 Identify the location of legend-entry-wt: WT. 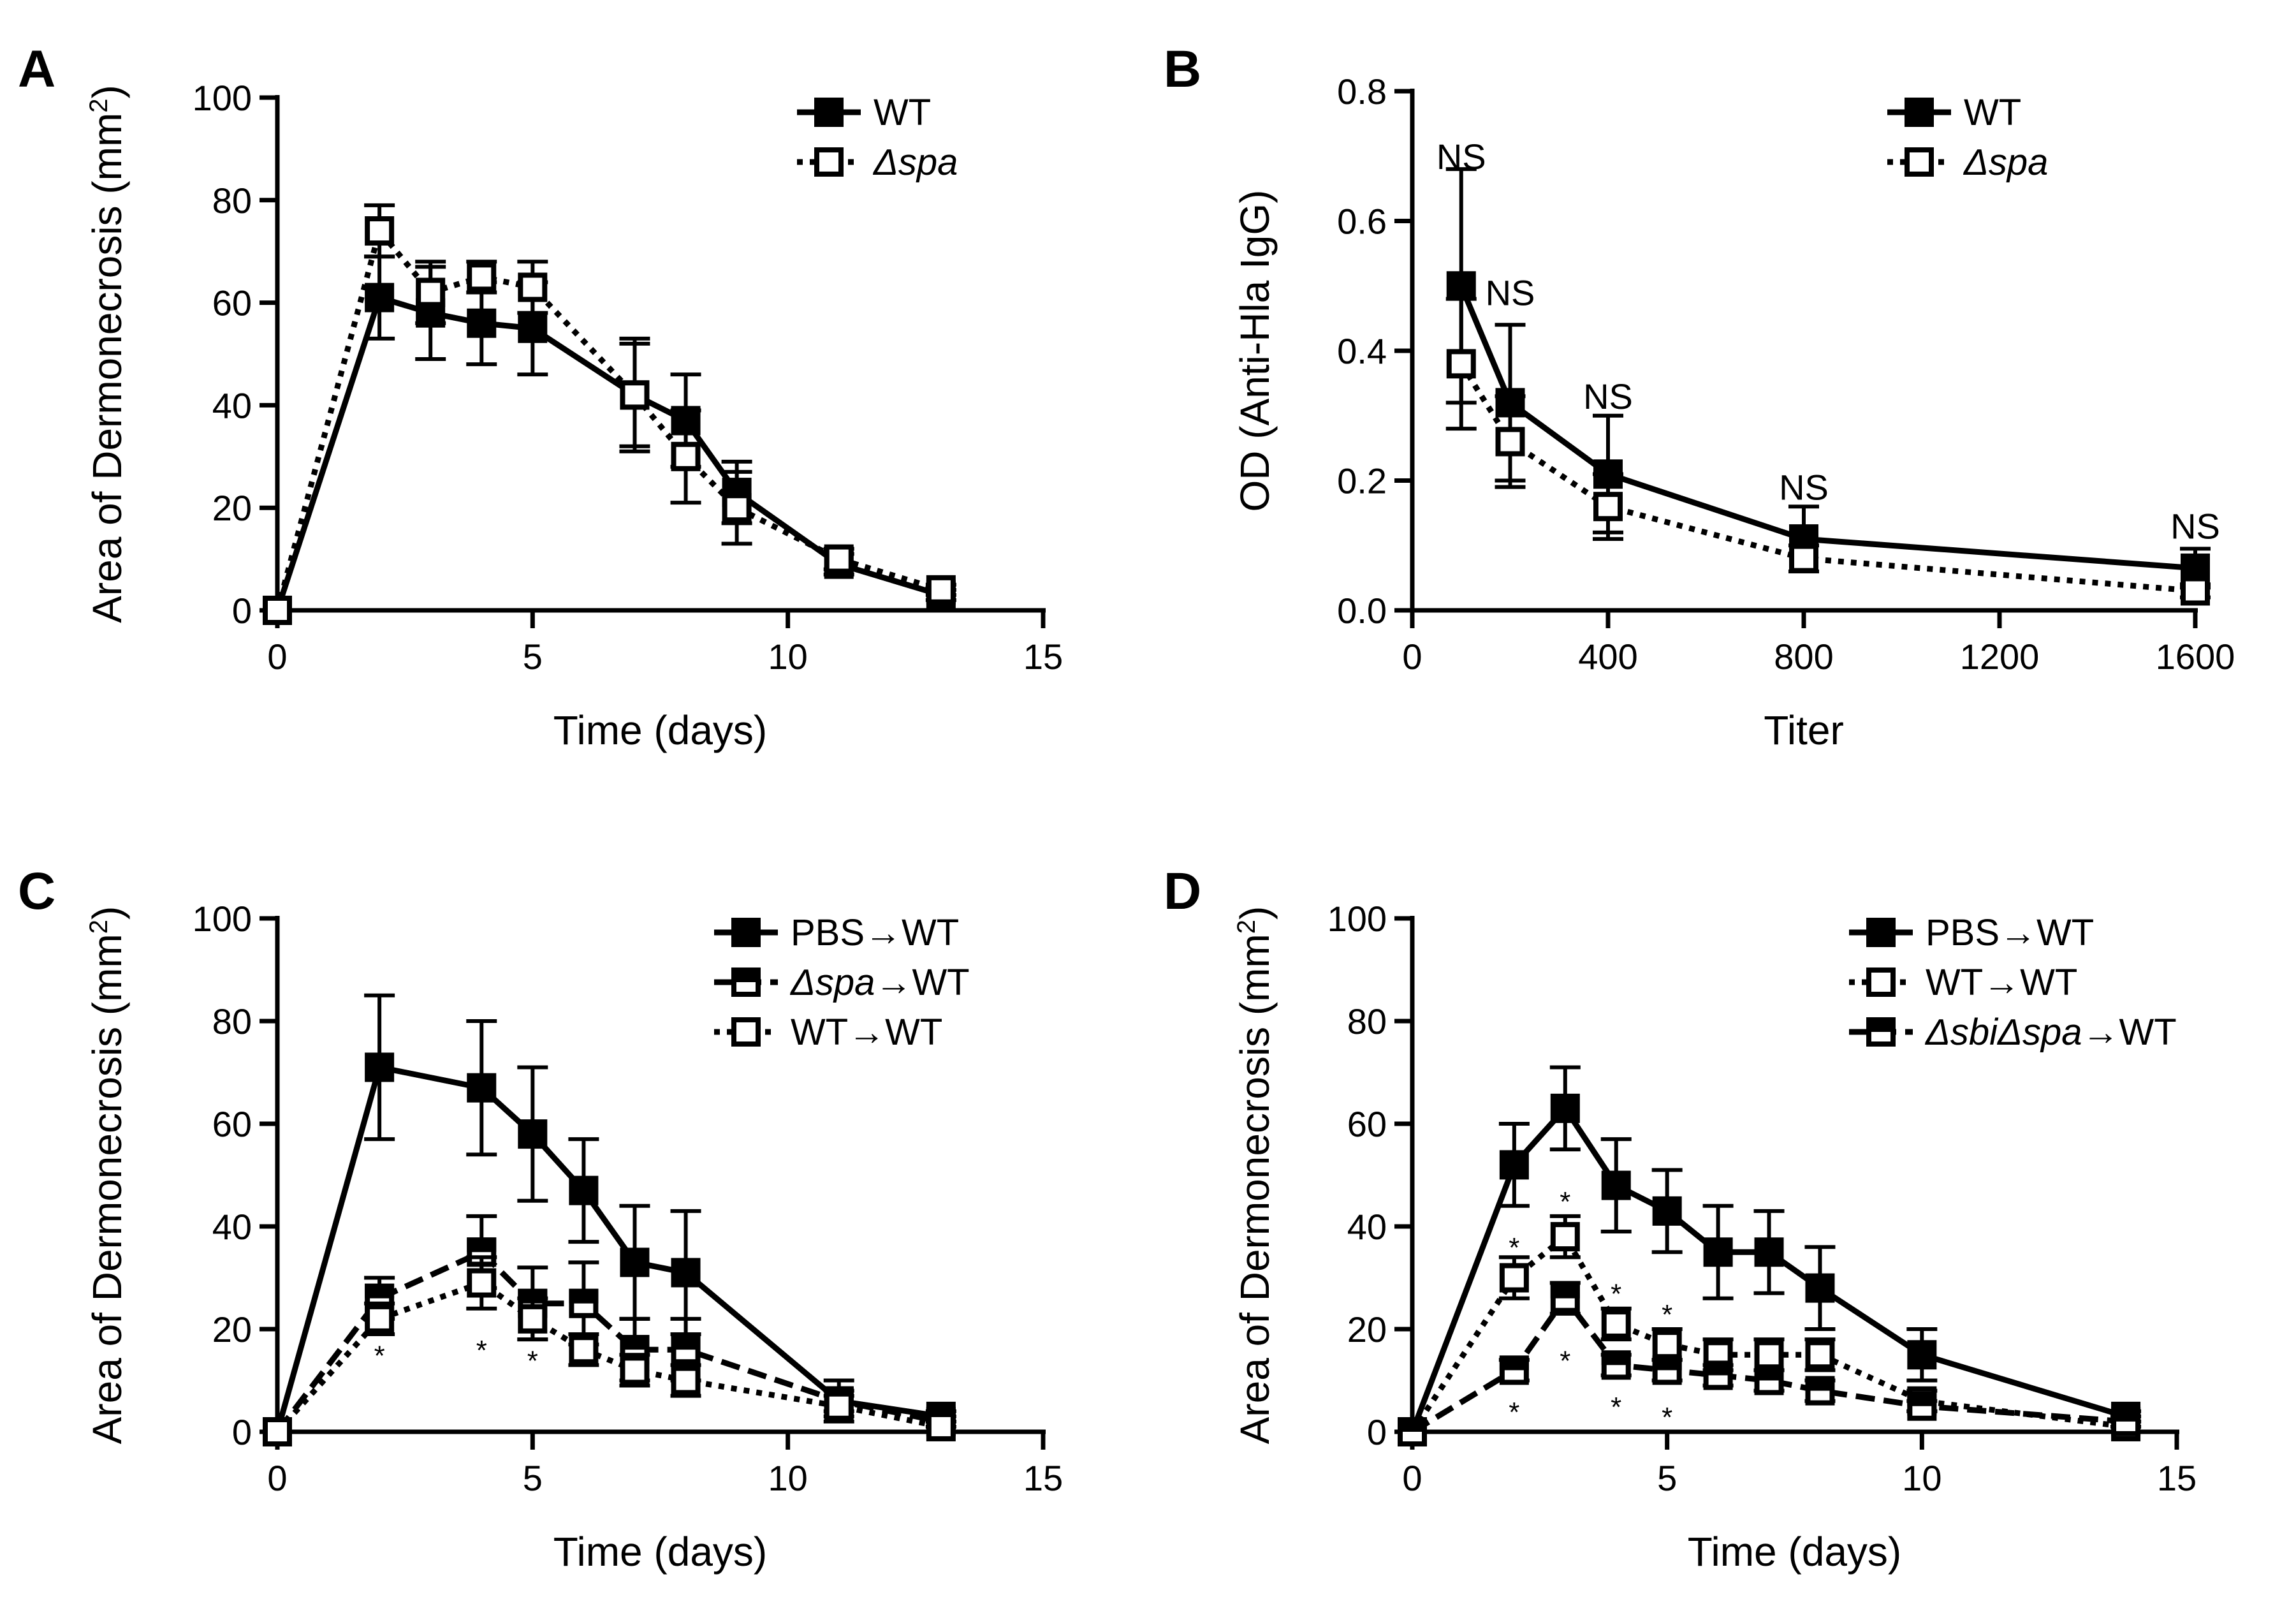
(1954, 112).